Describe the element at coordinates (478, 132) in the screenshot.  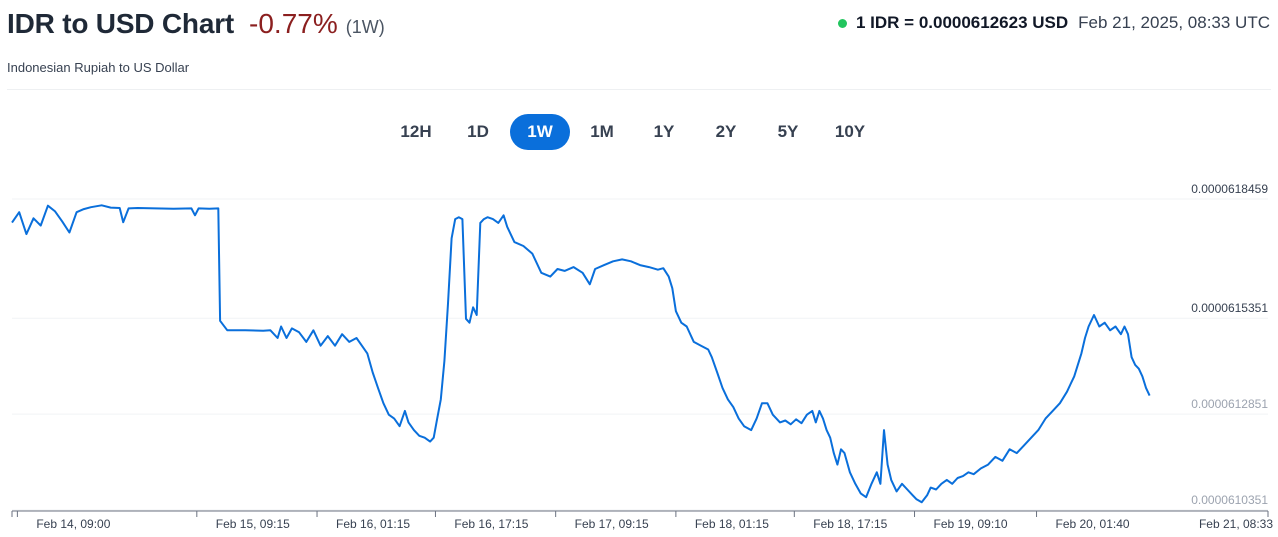
I see `range-button-1d: 1D` at that location.